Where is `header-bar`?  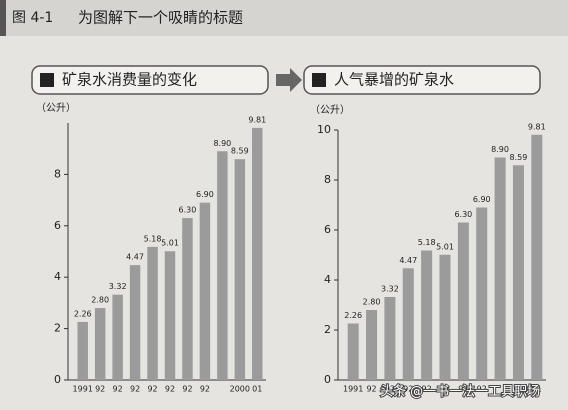
header-bar is located at coordinates (284, 18).